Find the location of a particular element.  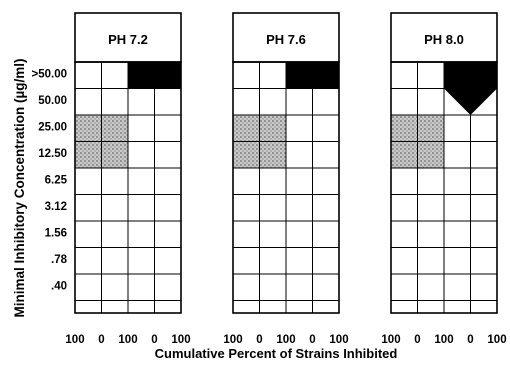

y-tick-label: 25.00 is located at coordinates (52, 128).